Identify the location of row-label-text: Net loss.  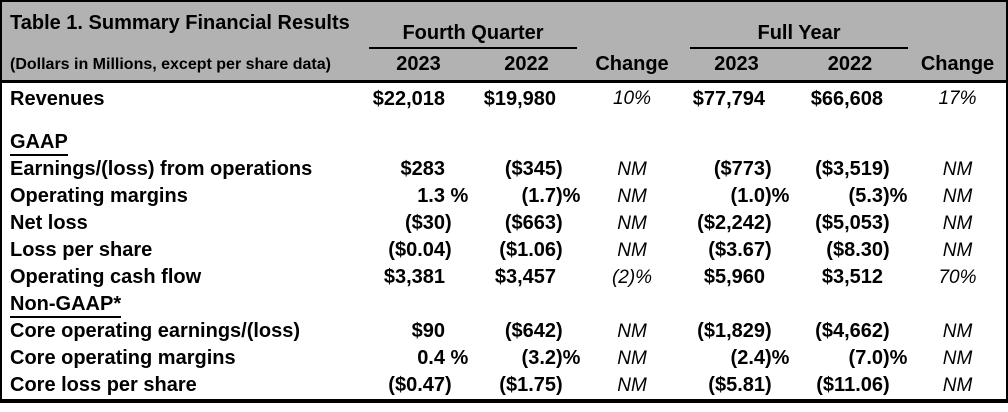
(49, 223).